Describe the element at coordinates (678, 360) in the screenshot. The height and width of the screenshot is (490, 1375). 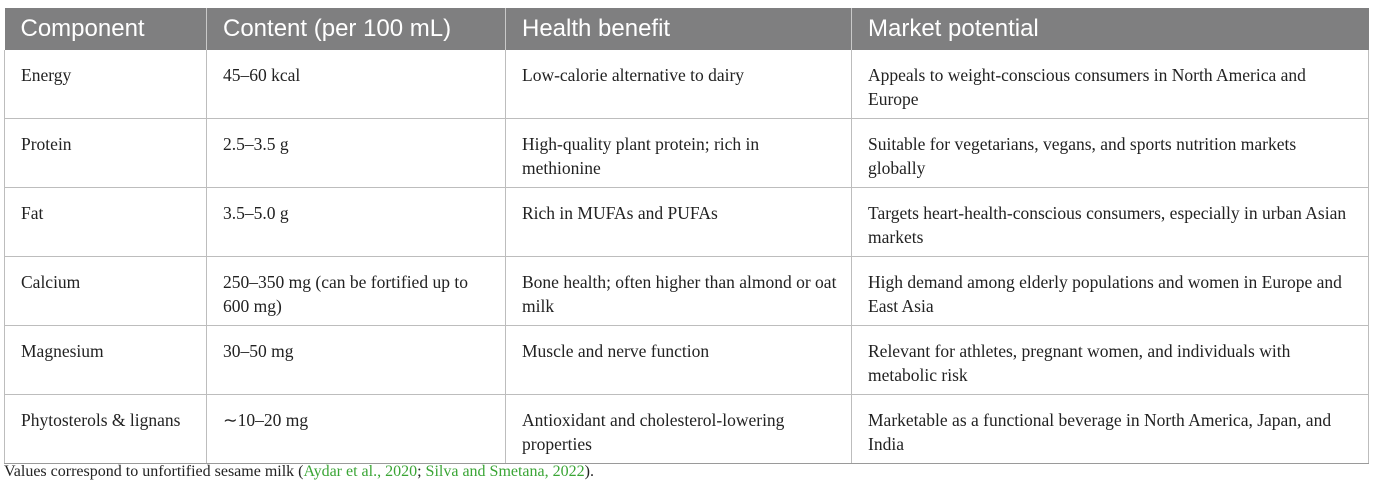
I see `cell-health-benefit: Muscle and nerve function` at that location.